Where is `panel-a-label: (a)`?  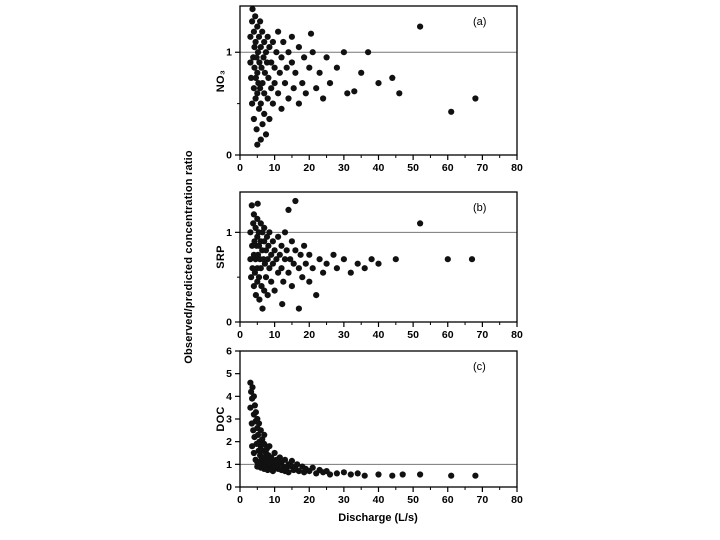
panel-a-label: (a) is located at coordinates (480, 22).